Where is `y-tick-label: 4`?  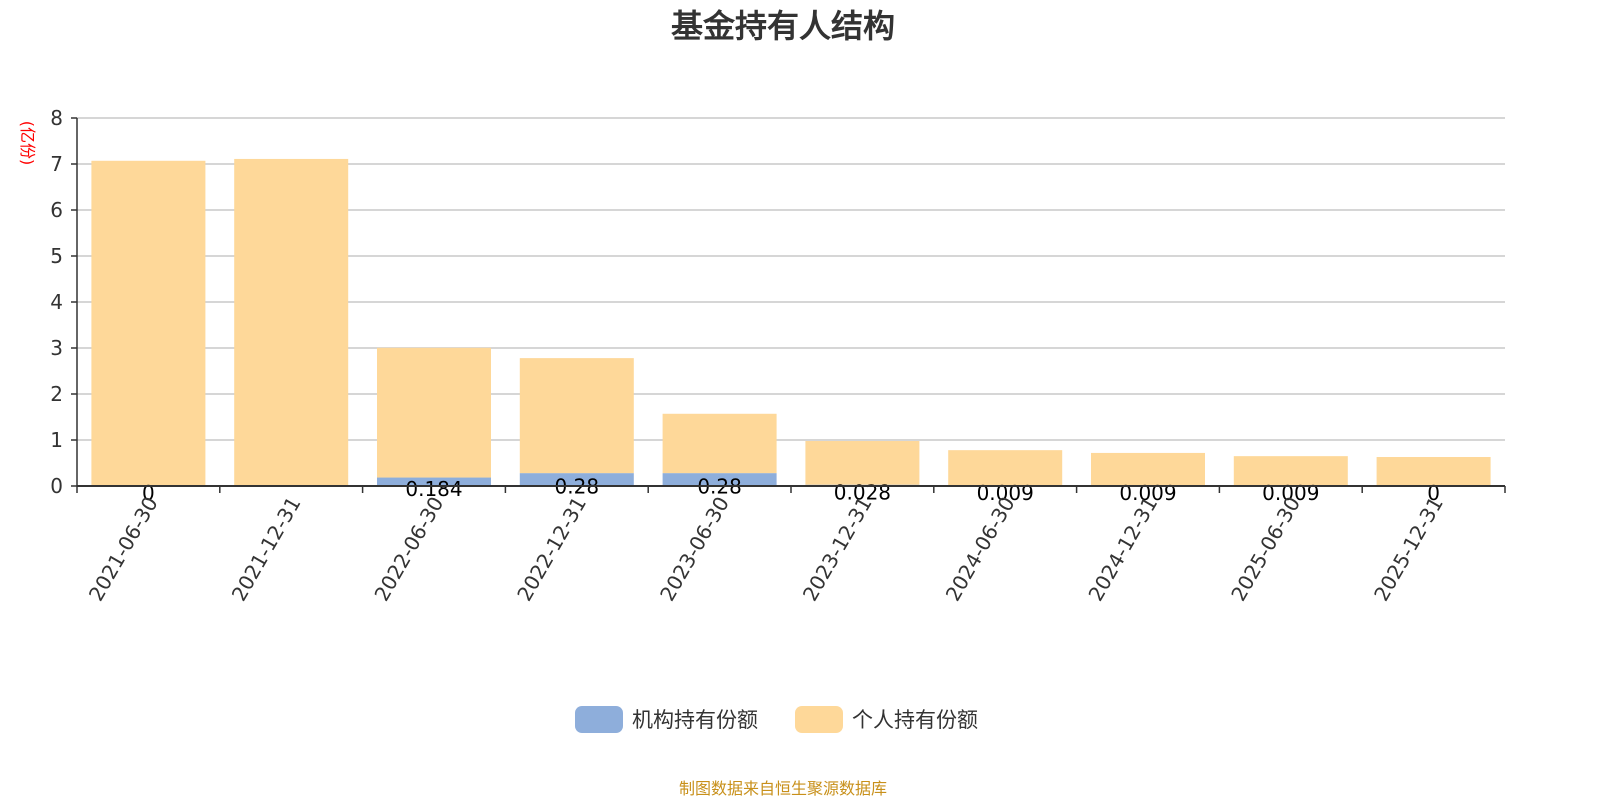 y-tick-label: 4 is located at coordinates (56, 302).